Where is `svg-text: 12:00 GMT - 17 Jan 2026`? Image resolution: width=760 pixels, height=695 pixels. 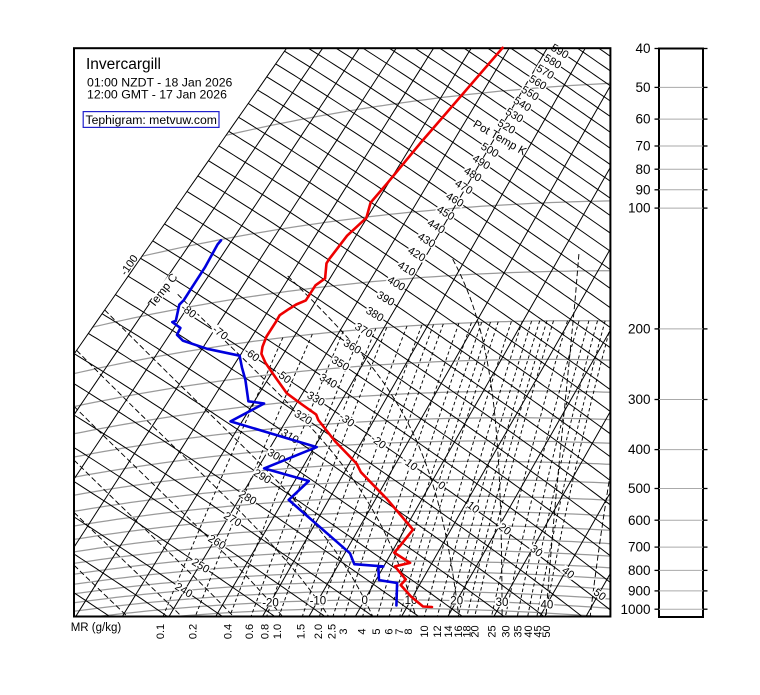 svg-text: 12:00 GMT - 17 Jan 2026 is located at coordinates (157, 95).